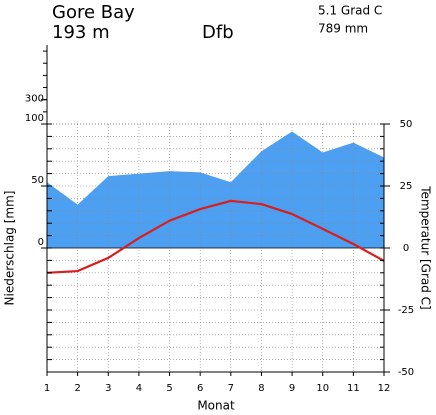 The height and width of the screenshot is (415, 436). Describe the element at coordinates (406, 372) in the screenshot. I see `y2-tick-label: -50` at that location.